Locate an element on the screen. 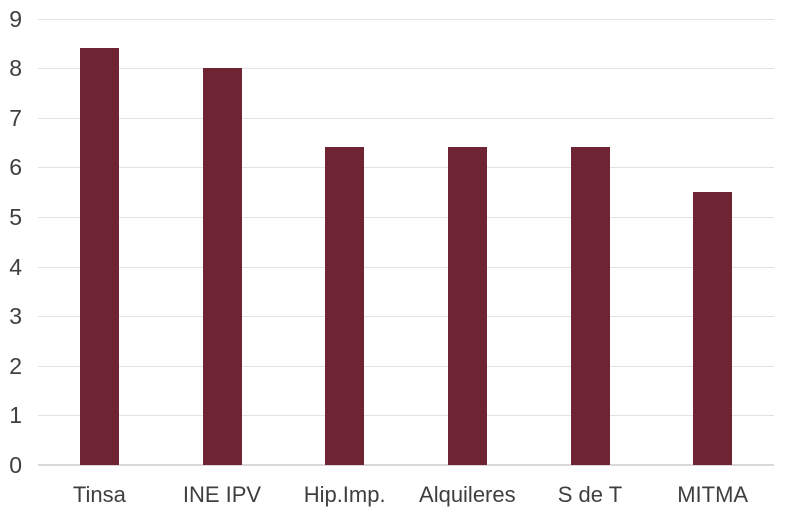 This screenshot has height=527, width=785. bar-alquileres is located at coordinates (467, 306).